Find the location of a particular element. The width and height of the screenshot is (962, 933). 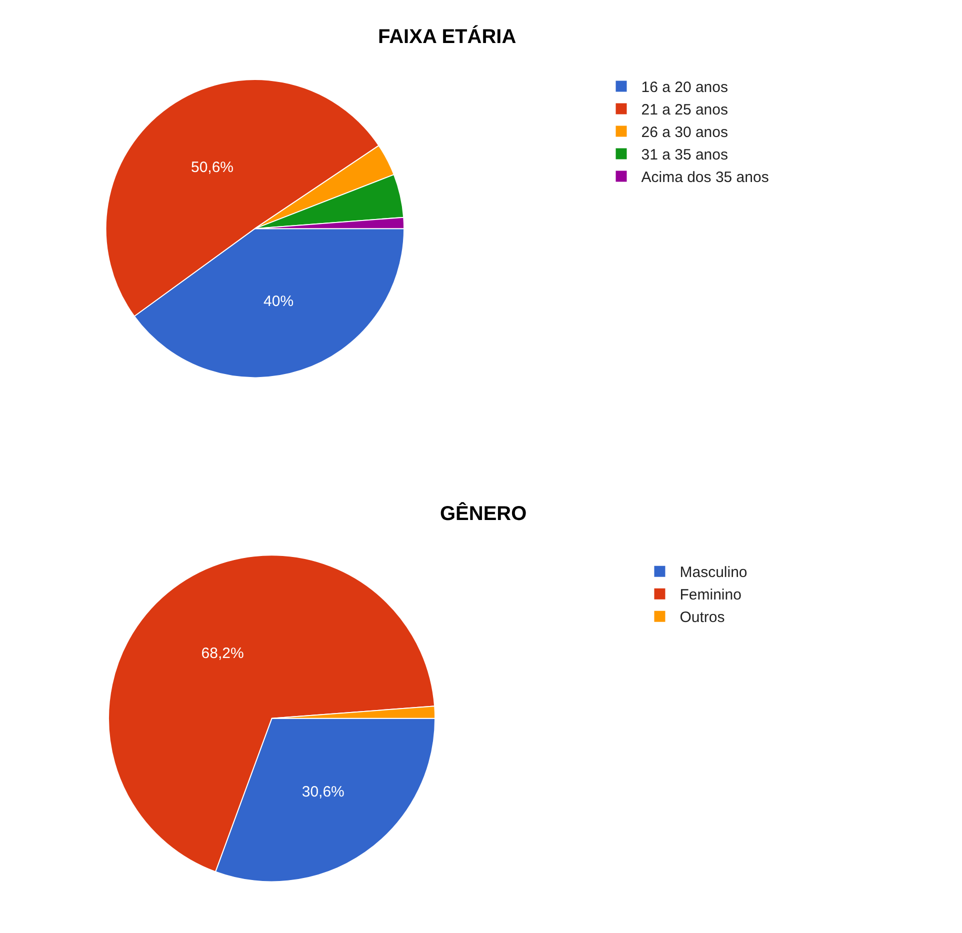

legend-label: Outros is located at coordinates (702, 617).